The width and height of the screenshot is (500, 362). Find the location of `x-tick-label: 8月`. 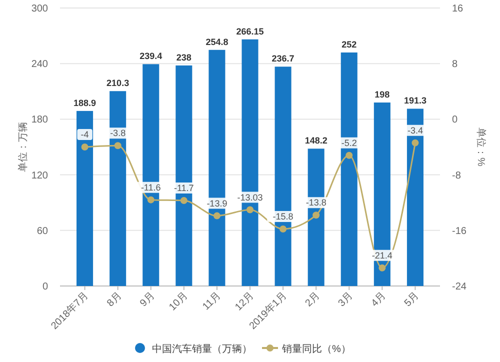

x-tick-label: 8月 is located at coordinates (114, 300).